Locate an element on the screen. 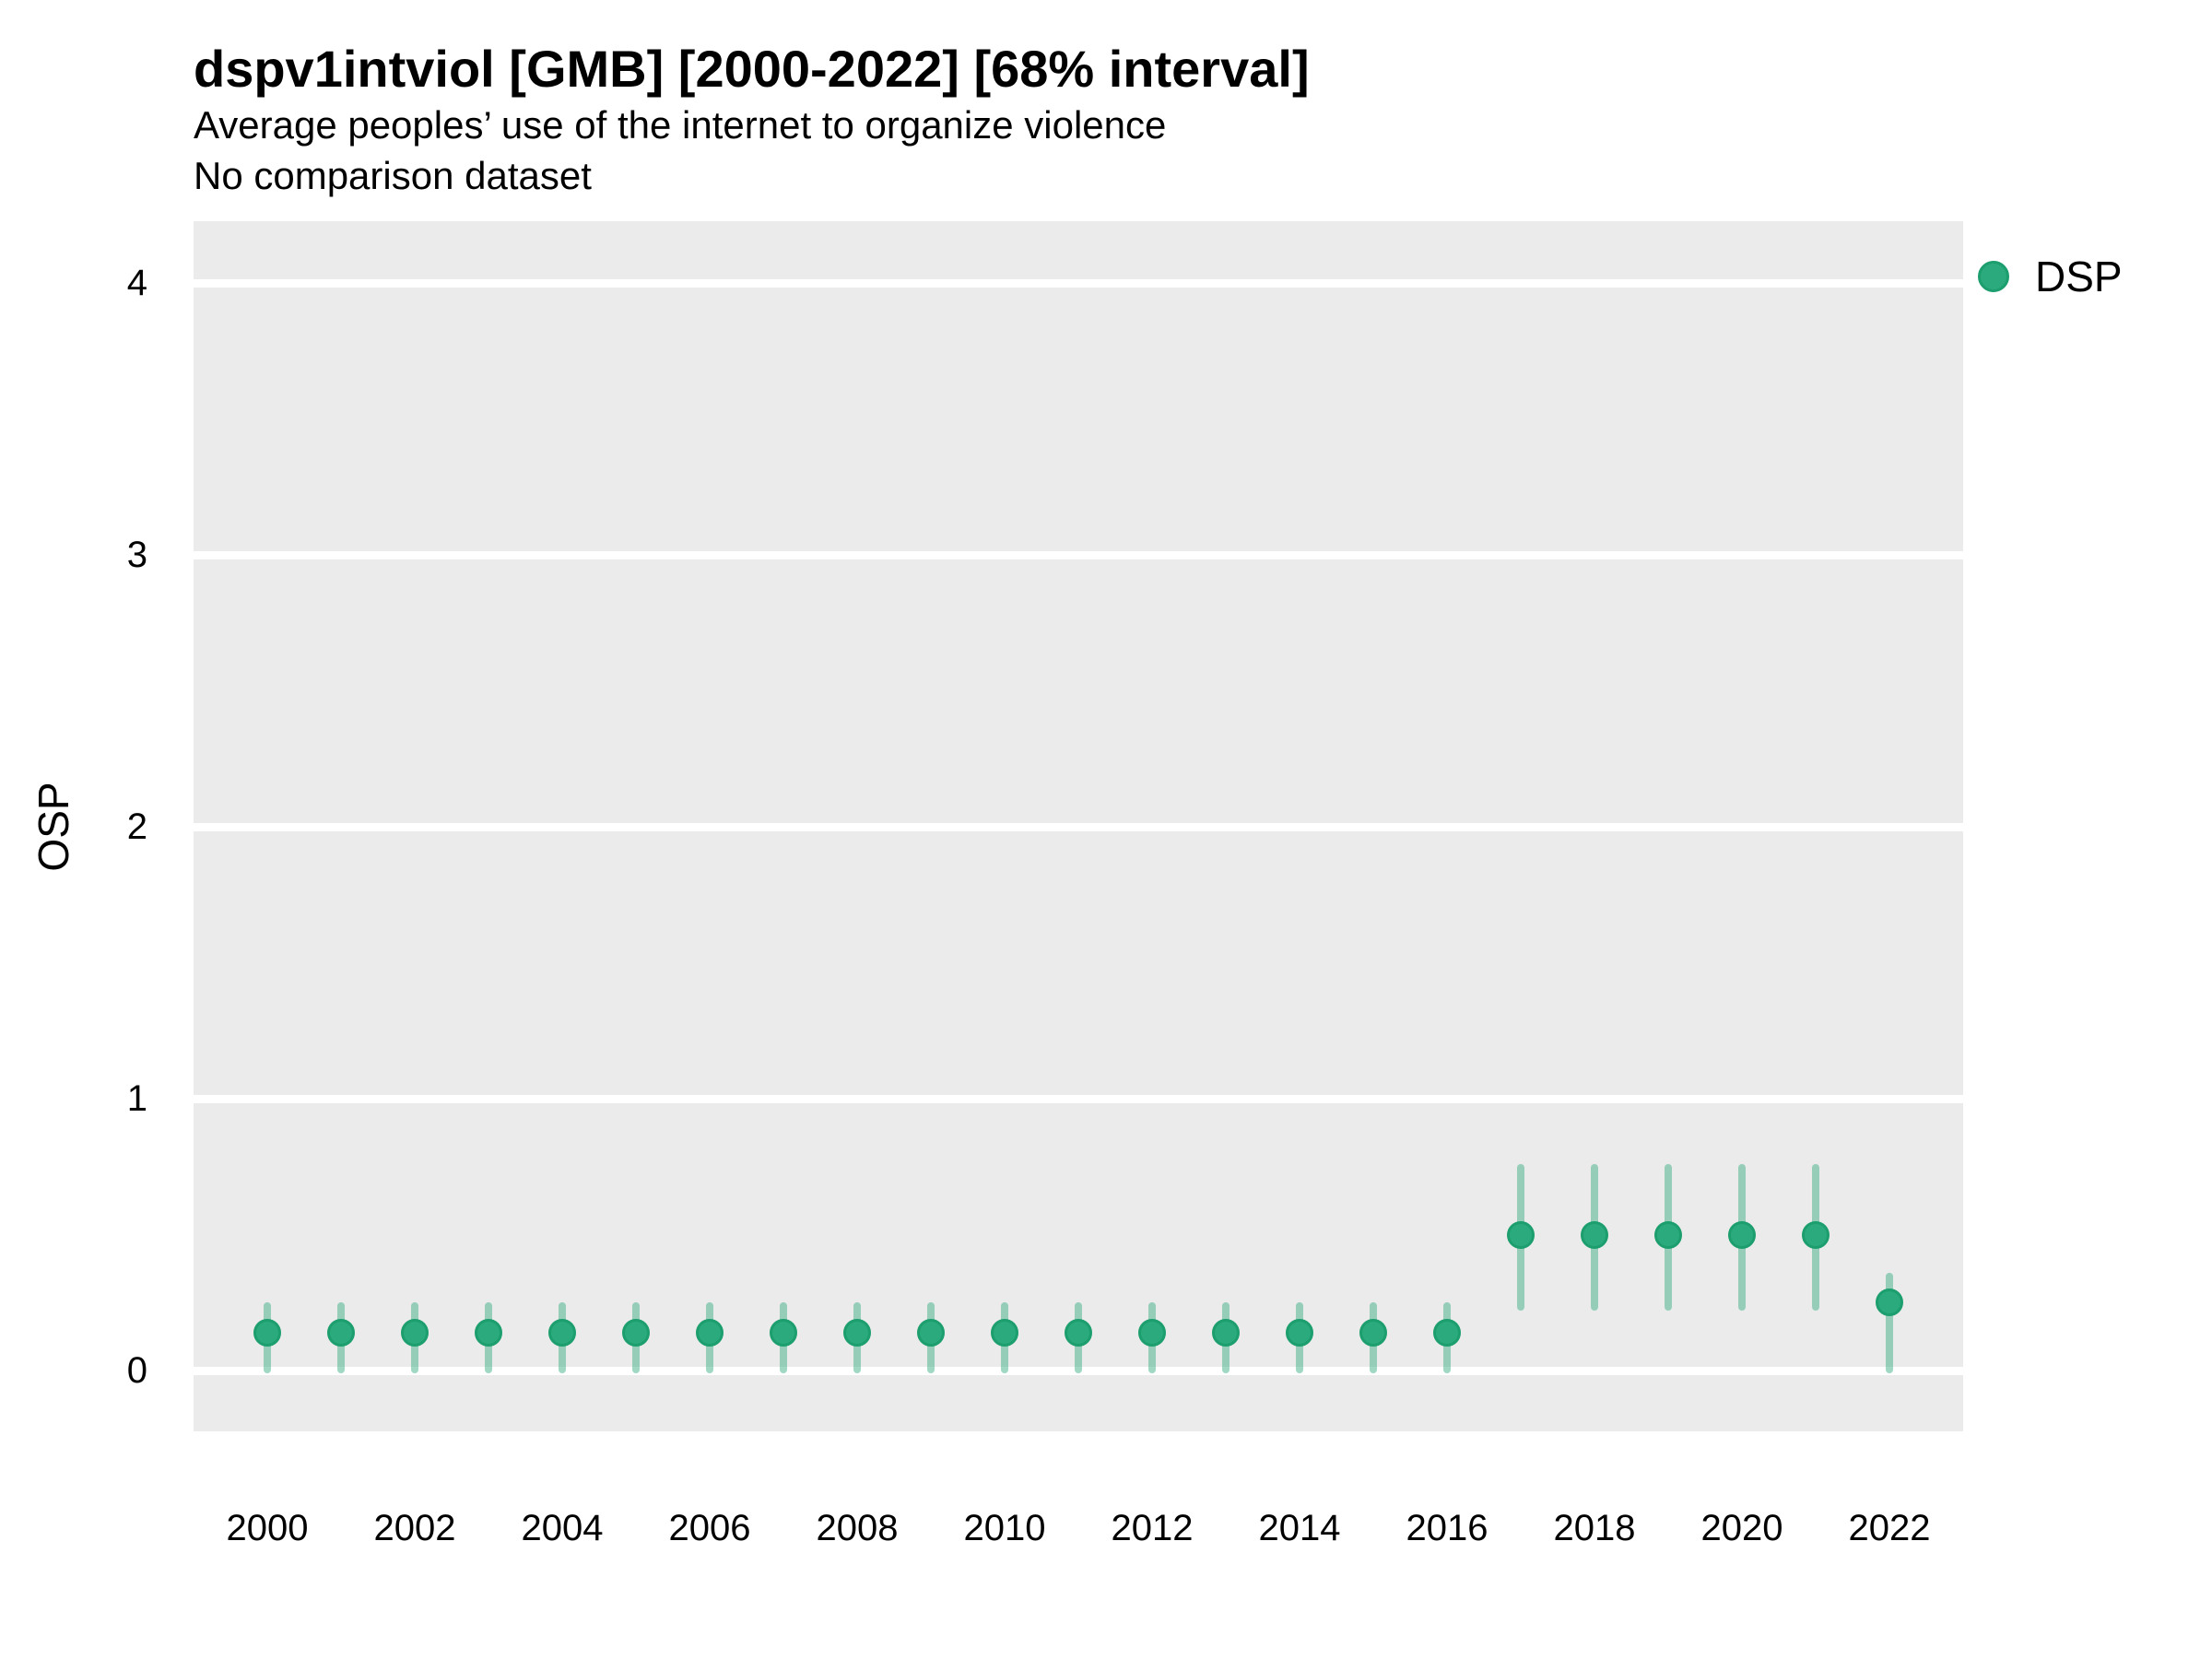 The image size is (2212, 1659). data-point-2004 is located at coordinates (562, 1332).